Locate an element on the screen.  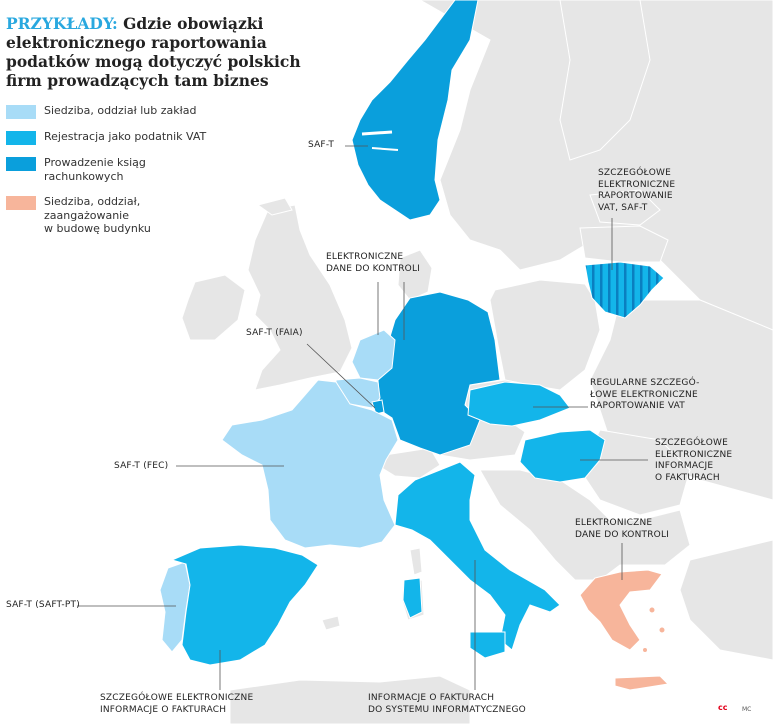
land-latvia is located at coordinates (624, 244).